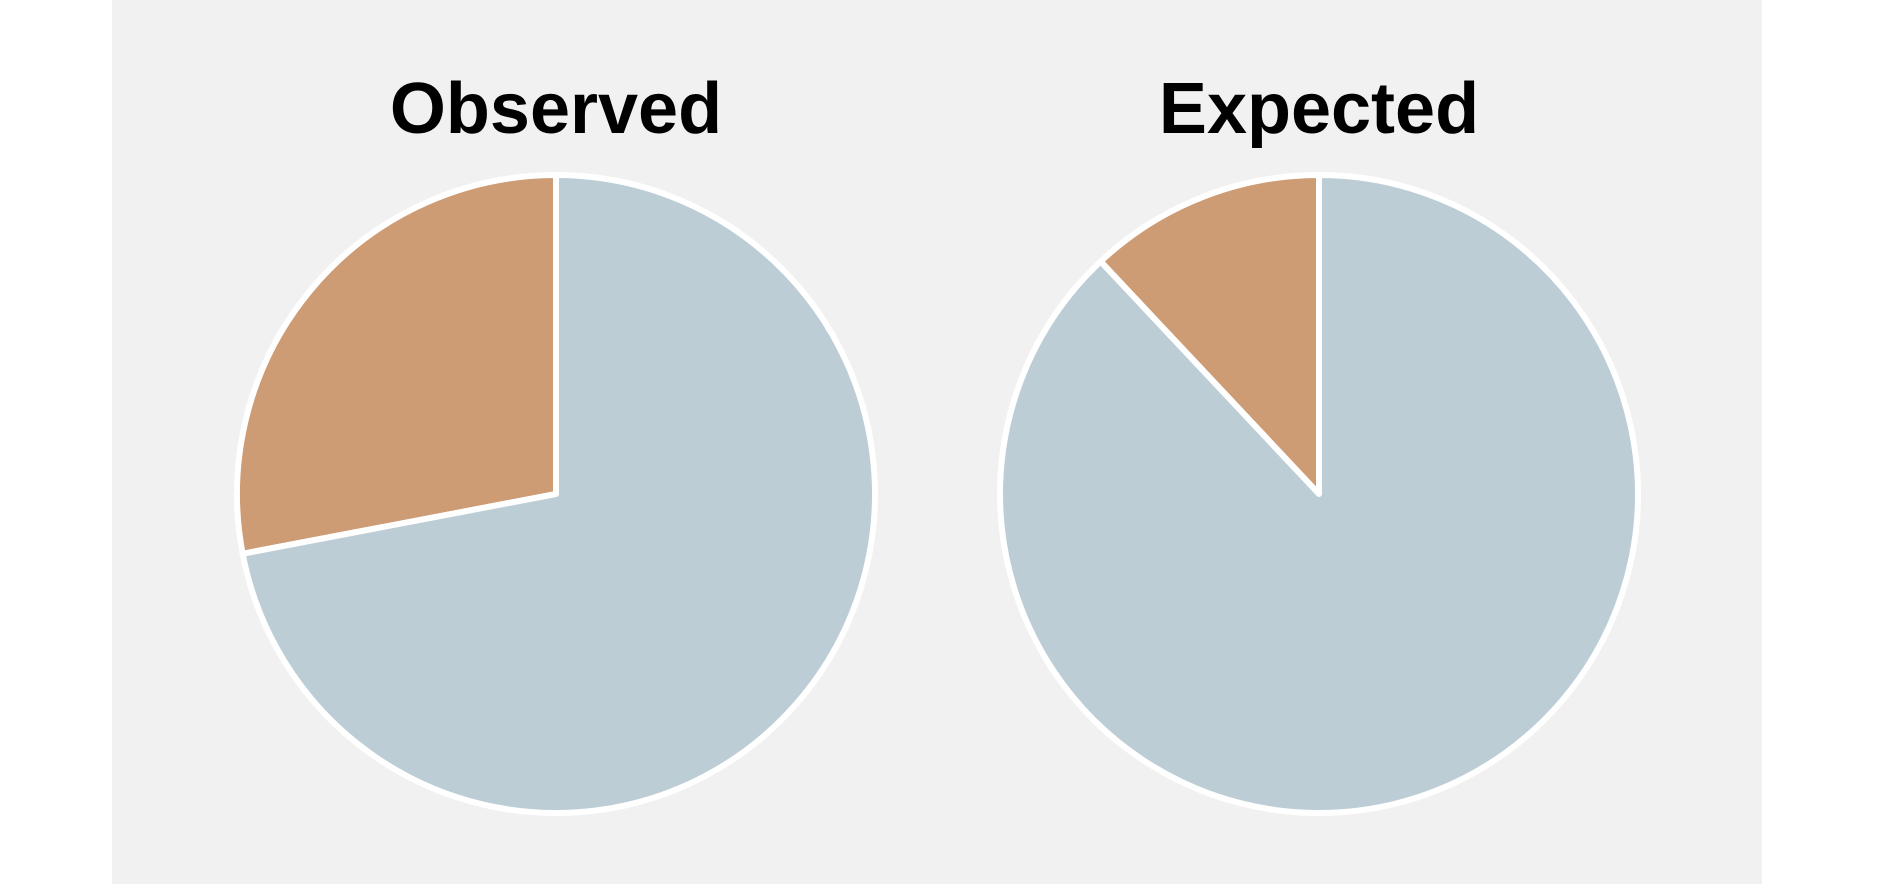  I want to click on pie-title-expected: Expected, so click(1319, 109).